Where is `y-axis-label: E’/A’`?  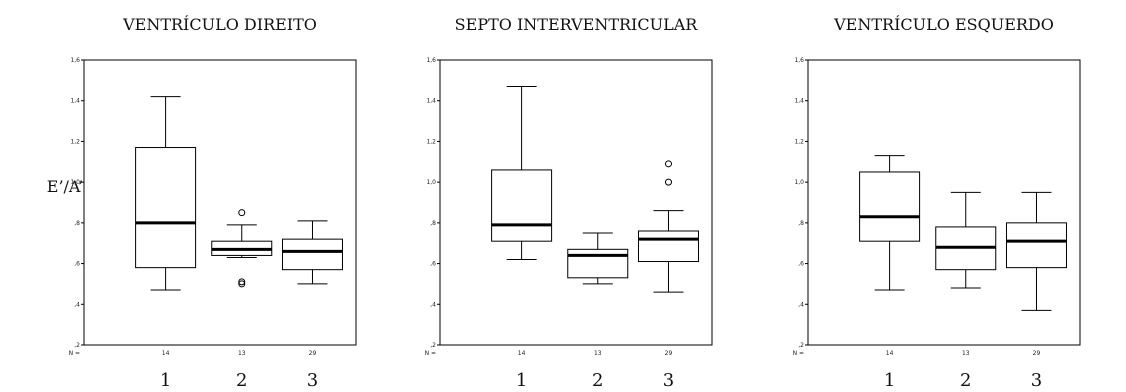 y-axis-label: E’/A’ is located at coordinates (65, 186).